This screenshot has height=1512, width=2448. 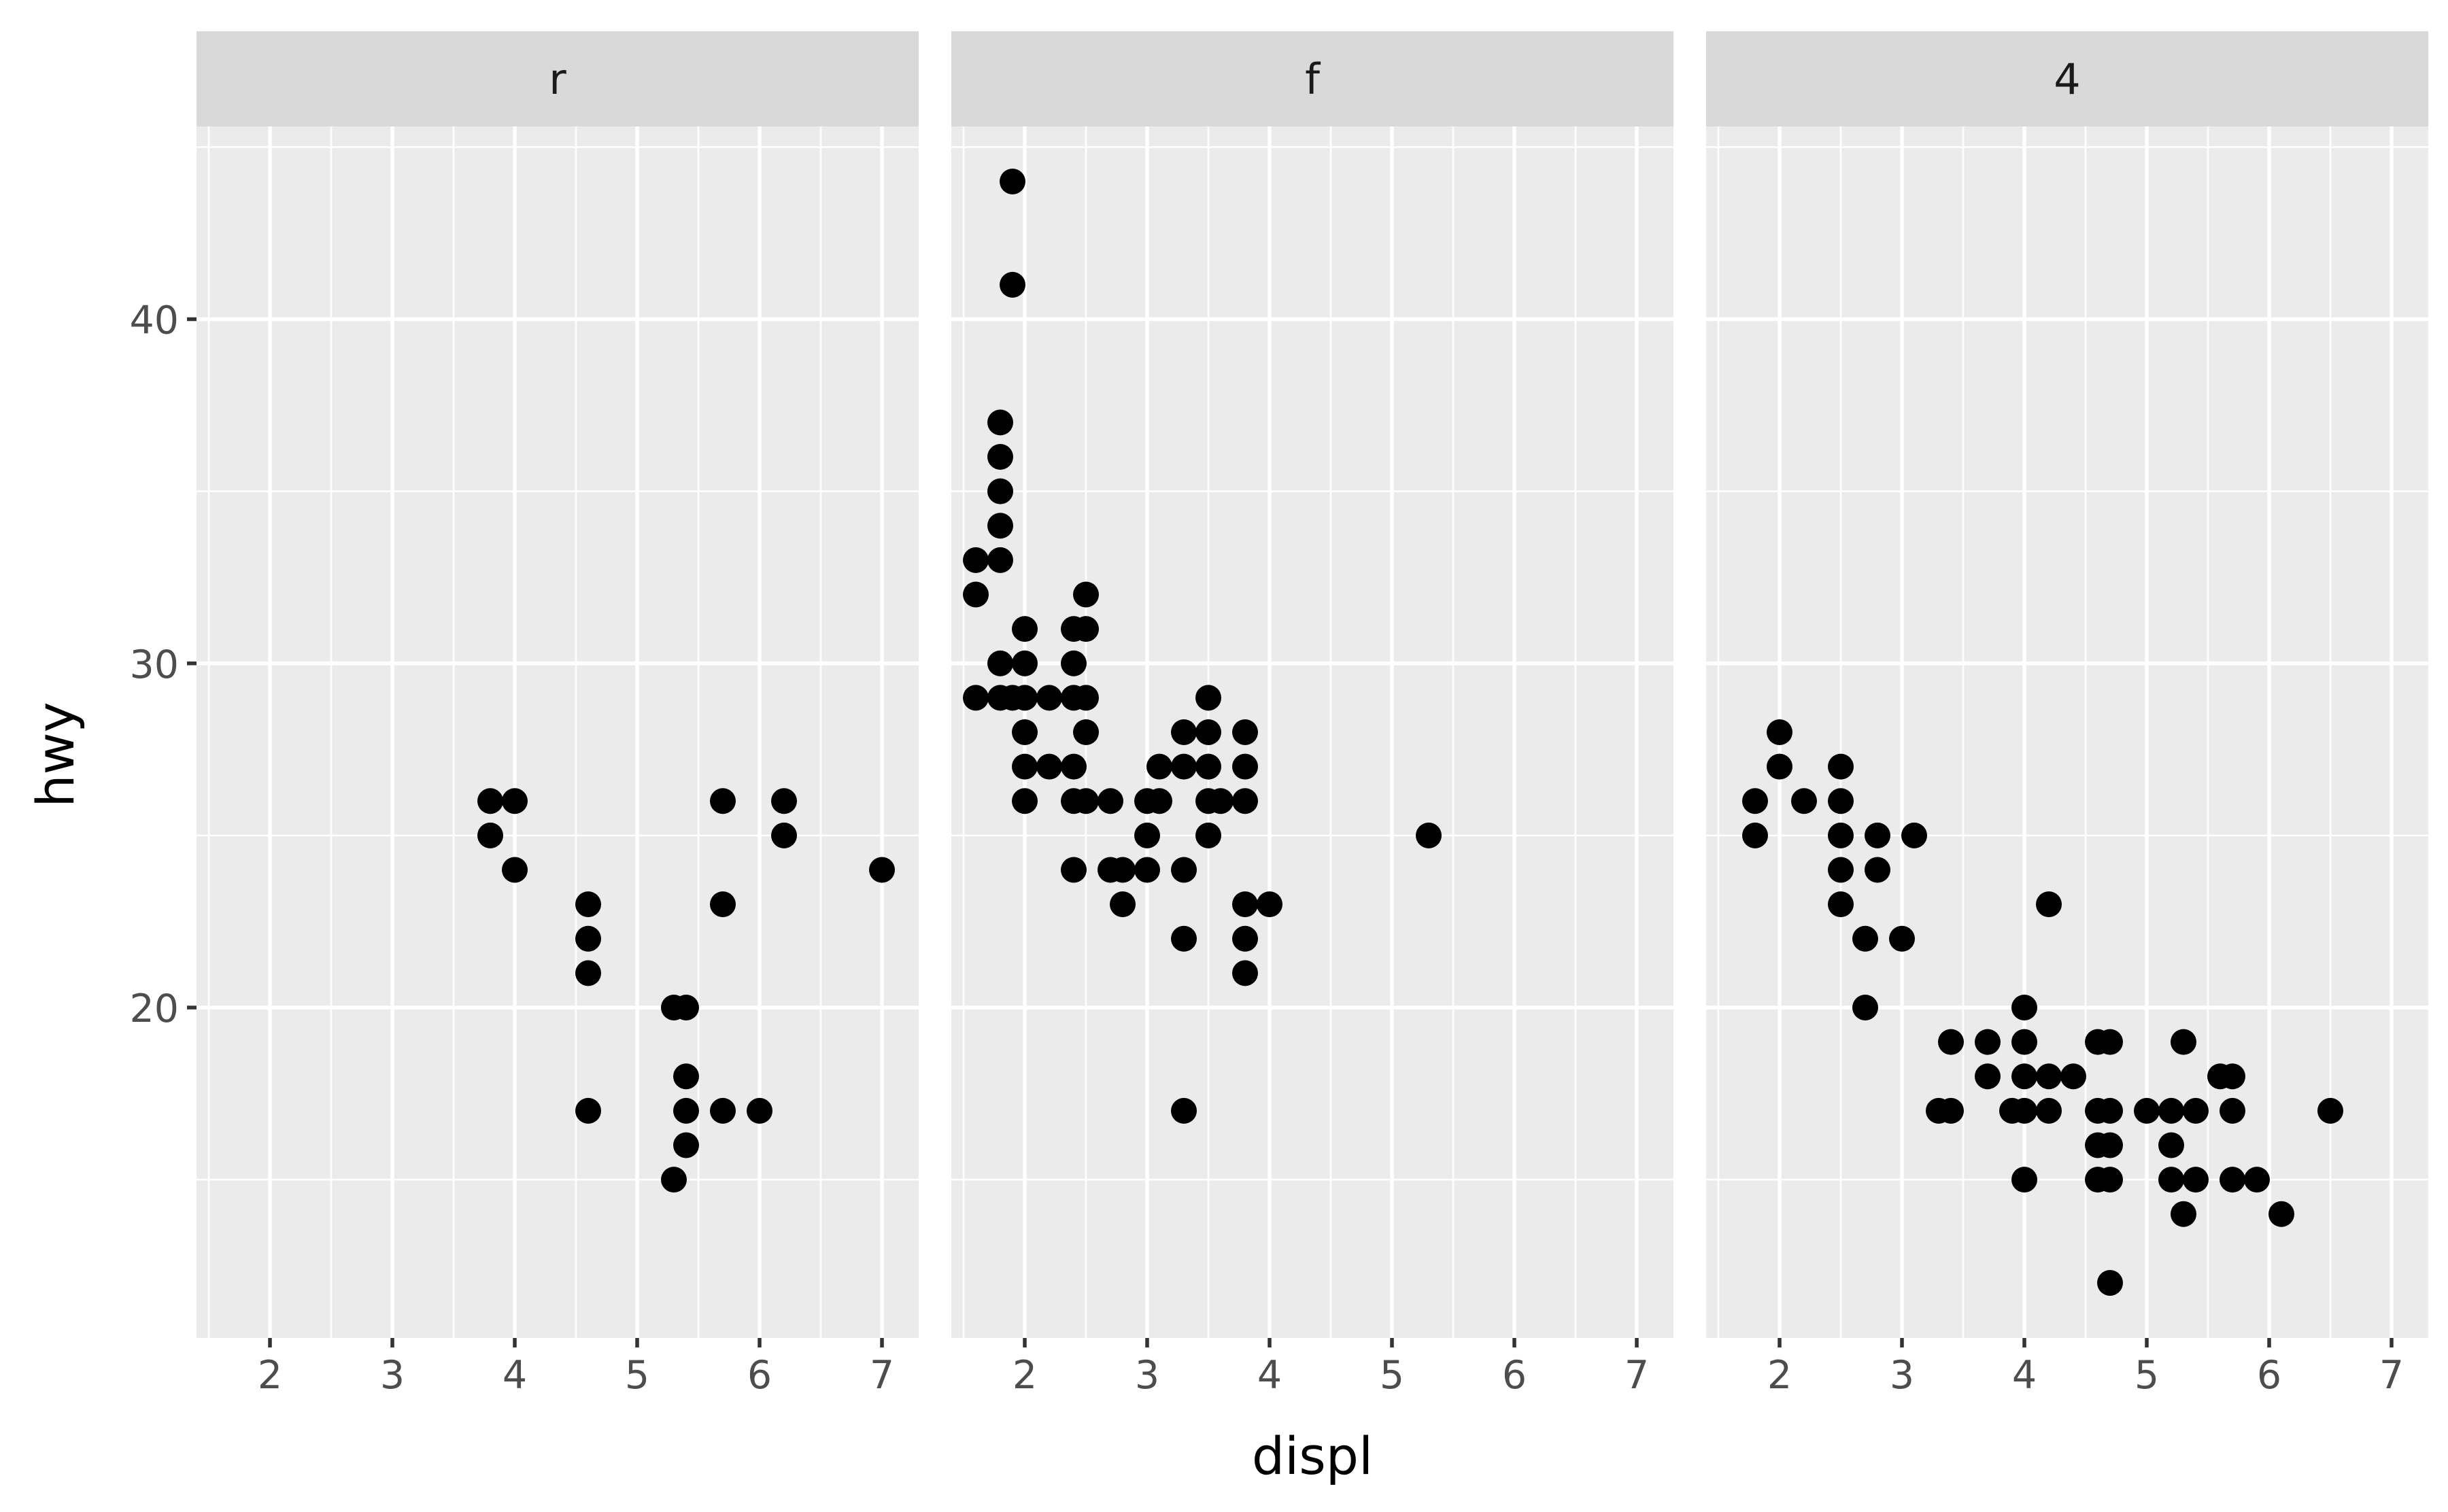 What do you see at coordinates (1313, 1456) in the screenshot?
I see `x-axis-title: displ` at bounding box center [1313, 1456].